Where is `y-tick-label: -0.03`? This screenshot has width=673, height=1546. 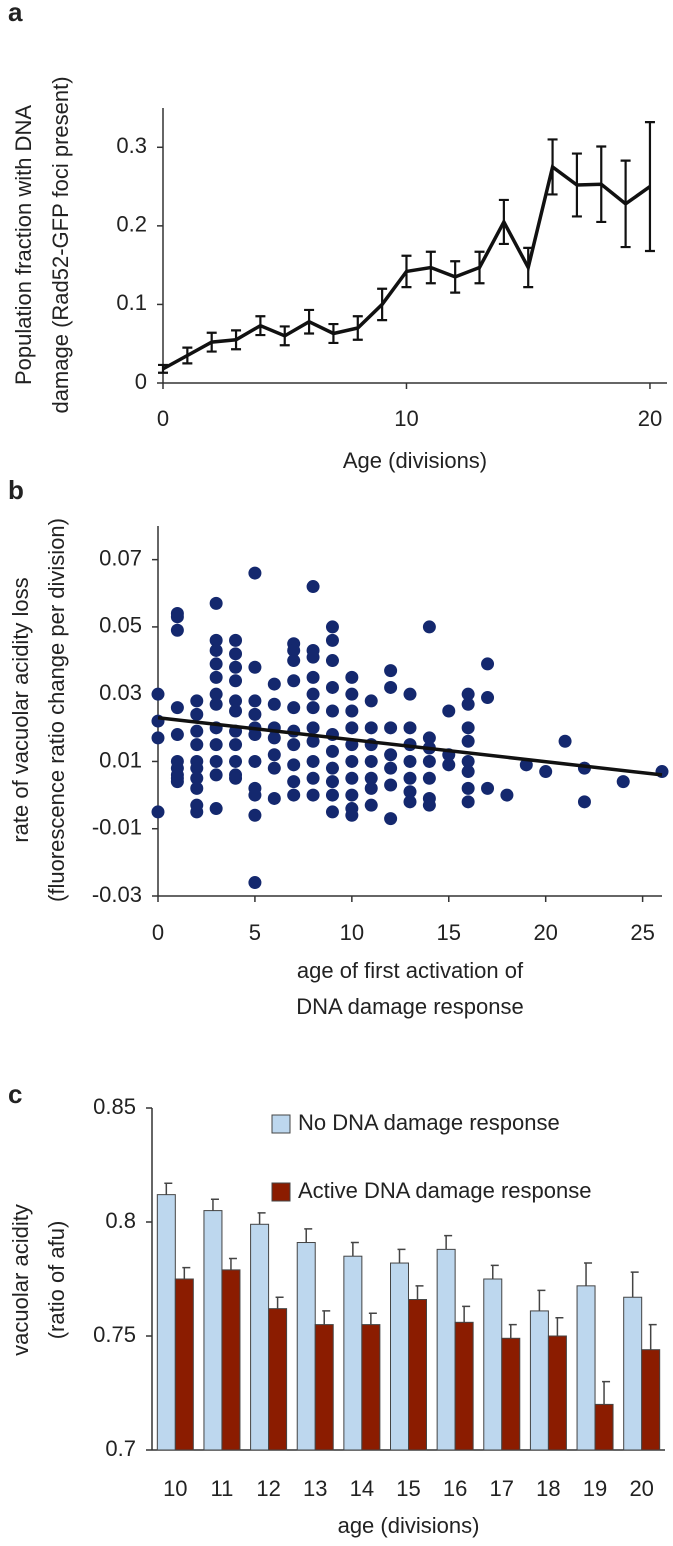 y-tick-label: -0.03 is located at coordinates (117, 894).